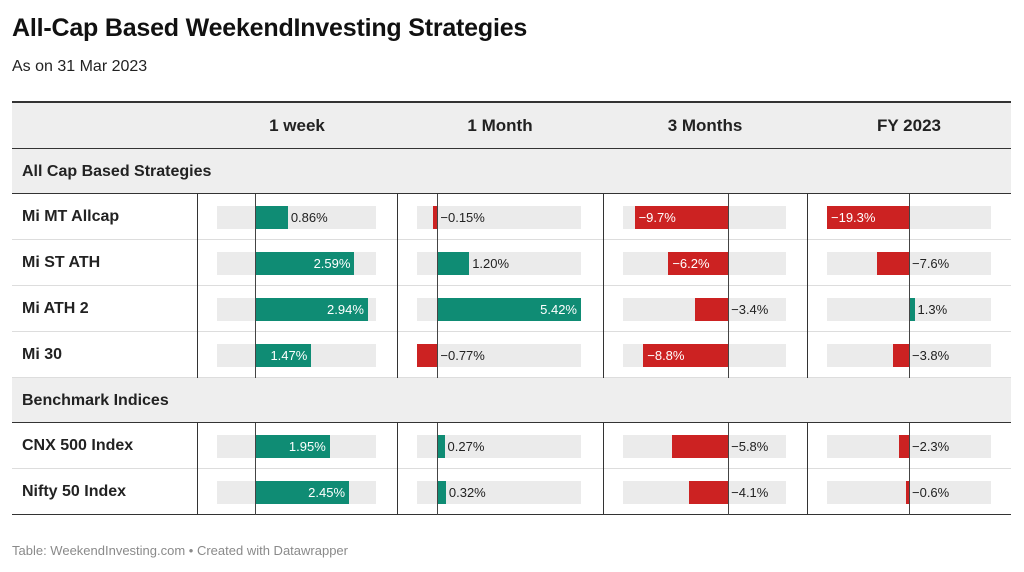 This screenshot has width=1024, height=572. What do you see at coordinates (691, 263) in the screenshot?
I see `data-label: −6.2%` at bounding box center [691, 263].